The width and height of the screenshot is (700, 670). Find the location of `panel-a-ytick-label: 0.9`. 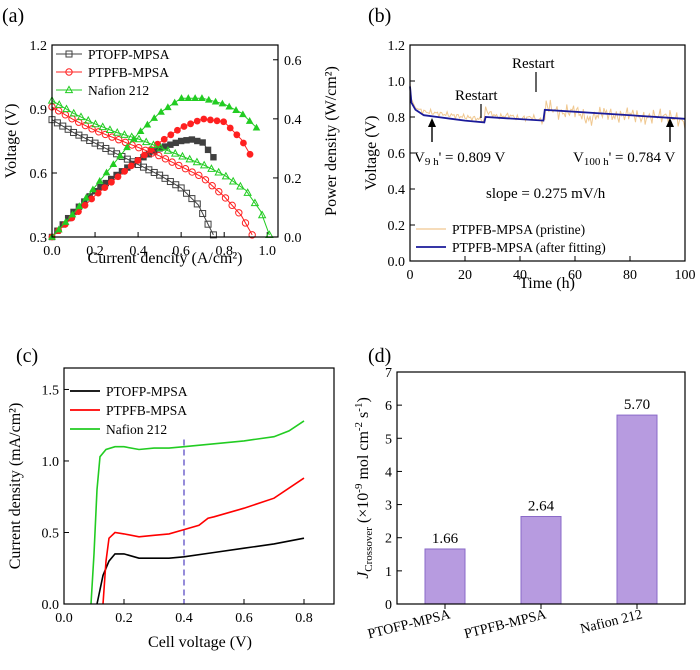

panel-a-ytick-label: 0.9 is located at coordinates (39, 110).